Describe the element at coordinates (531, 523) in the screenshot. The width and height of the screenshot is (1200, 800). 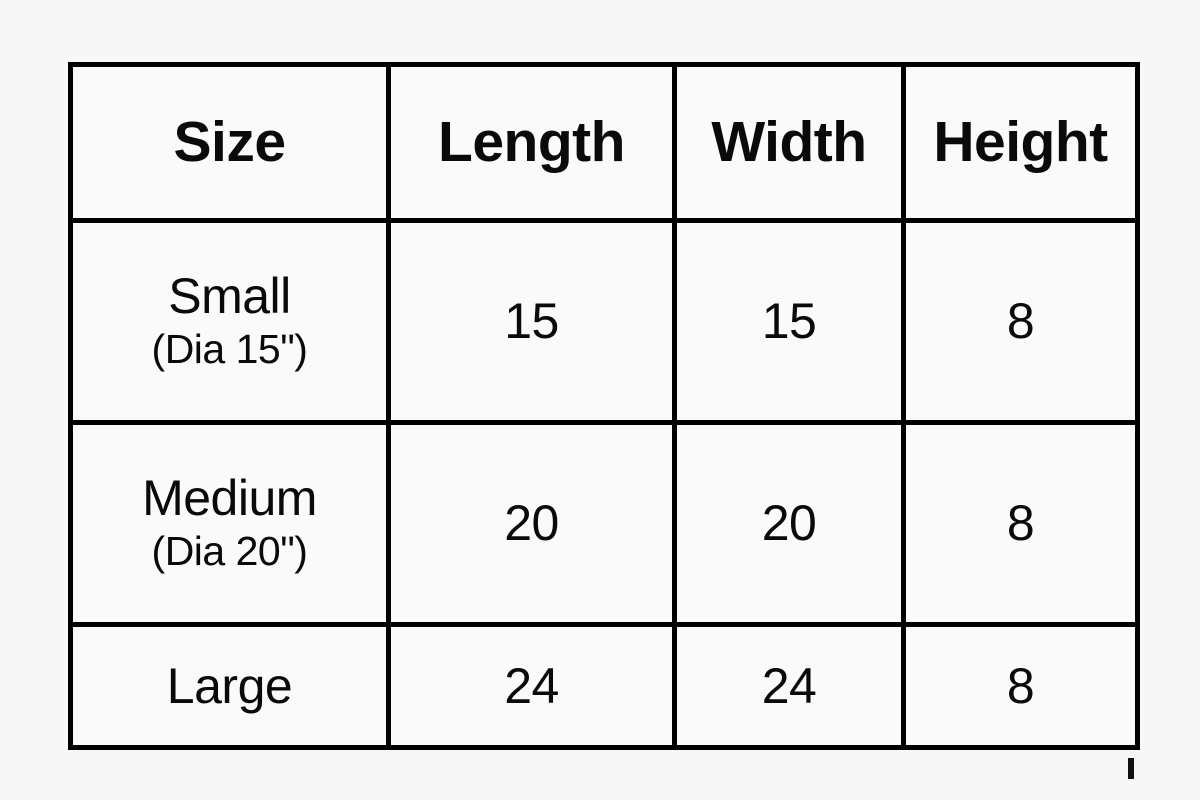
I see `cell-length-medium: 20` at that location.